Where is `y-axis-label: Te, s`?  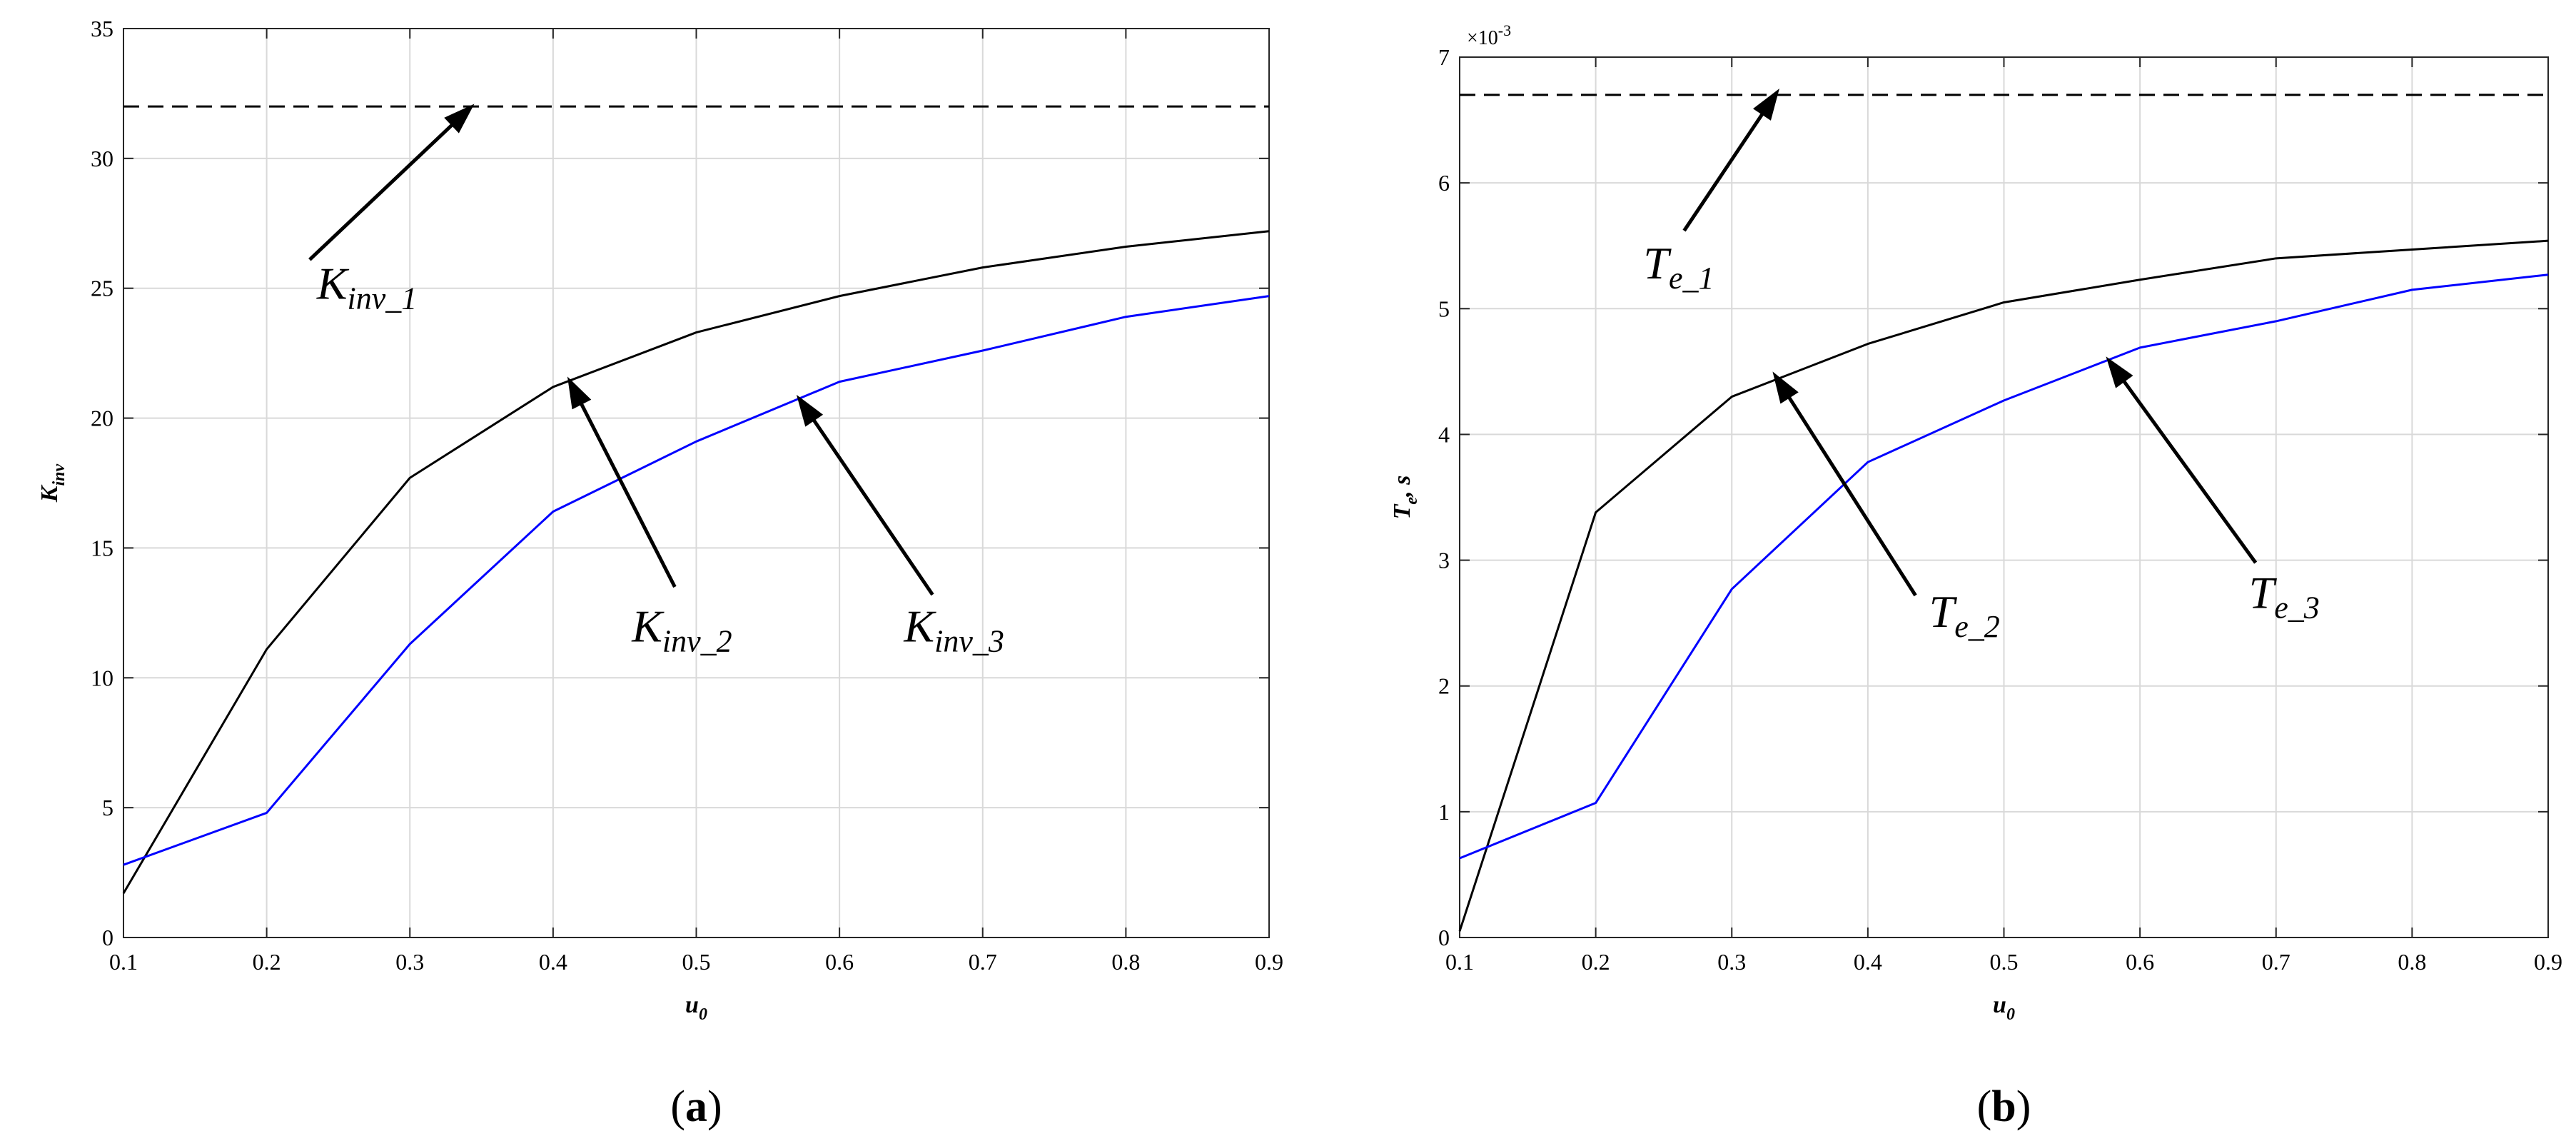 y-axis-label: Te, s is located at coordinates (1405, 498).